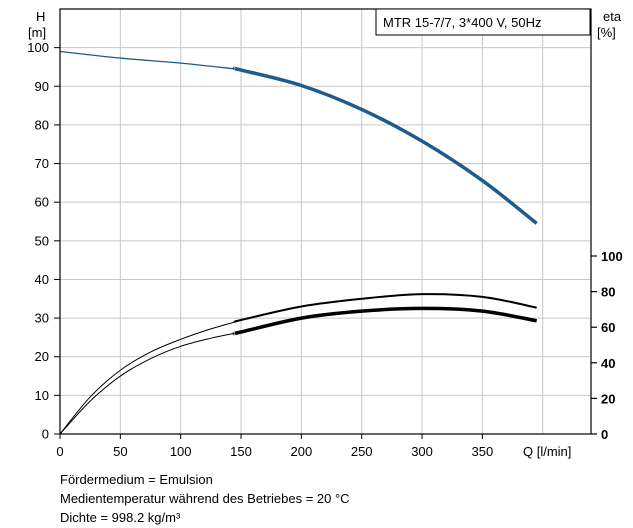 This screenshot has width=633, height=528. I want to click on curve-3-operating, so click(384, 321).